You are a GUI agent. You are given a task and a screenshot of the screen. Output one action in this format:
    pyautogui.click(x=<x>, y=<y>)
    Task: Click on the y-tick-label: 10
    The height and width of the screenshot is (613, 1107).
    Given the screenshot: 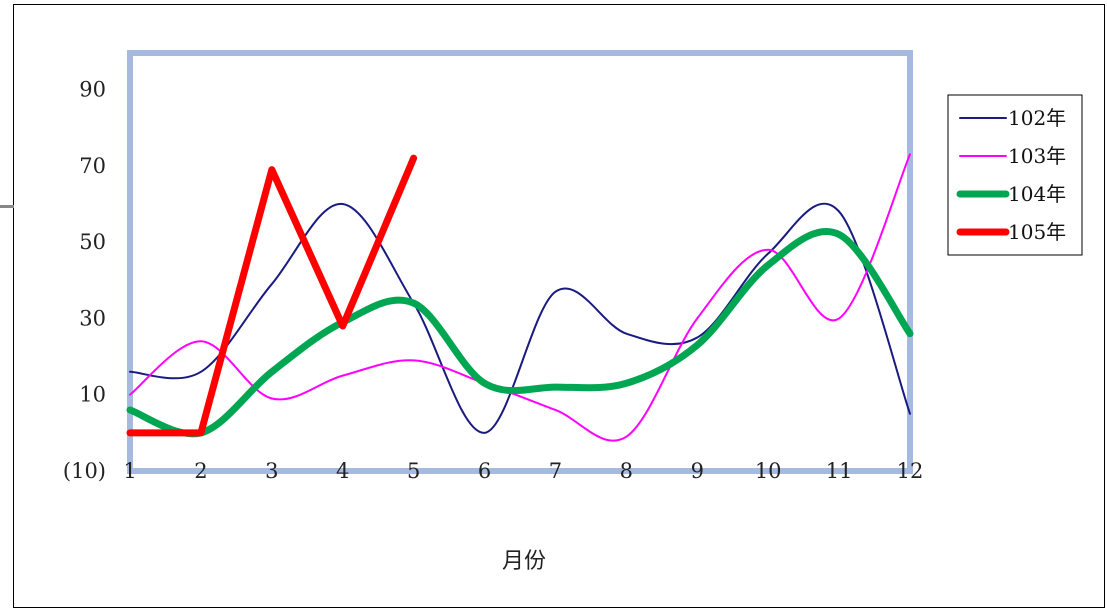 What is the action you would take?
    pyautogui.click(x=92, y=395)
    